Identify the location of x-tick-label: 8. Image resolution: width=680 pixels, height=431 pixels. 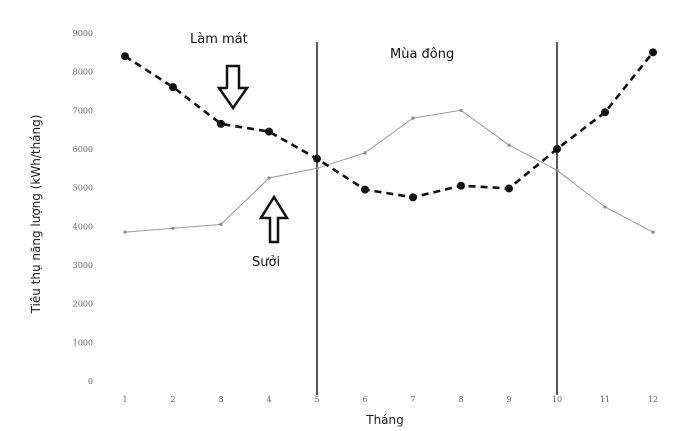
(460, 399).